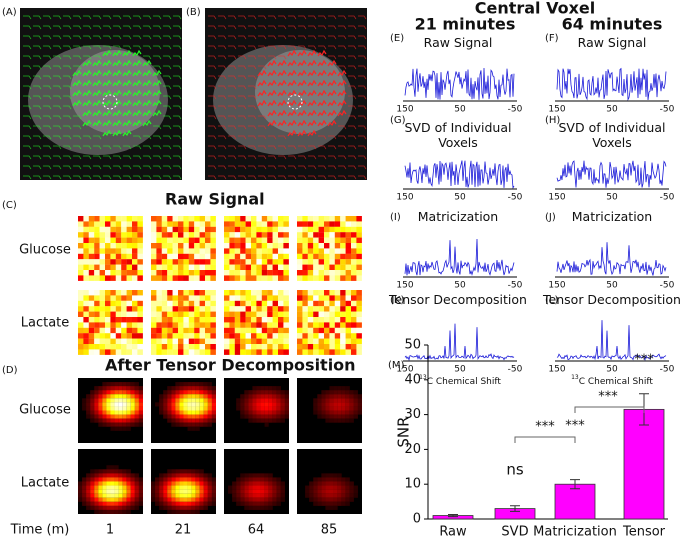  What do you see at coordinates (40, 530) in the screenshot?
I see `time-label: Time (m)` at bounding box center [40, 530].